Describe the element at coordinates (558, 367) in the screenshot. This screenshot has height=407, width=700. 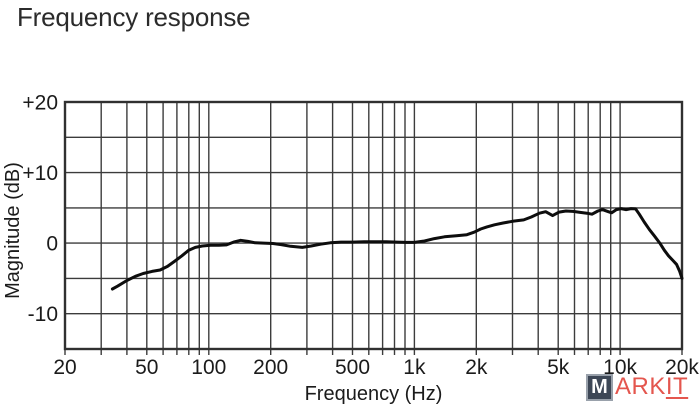
I see `x-tick-label: 5k` at that location.